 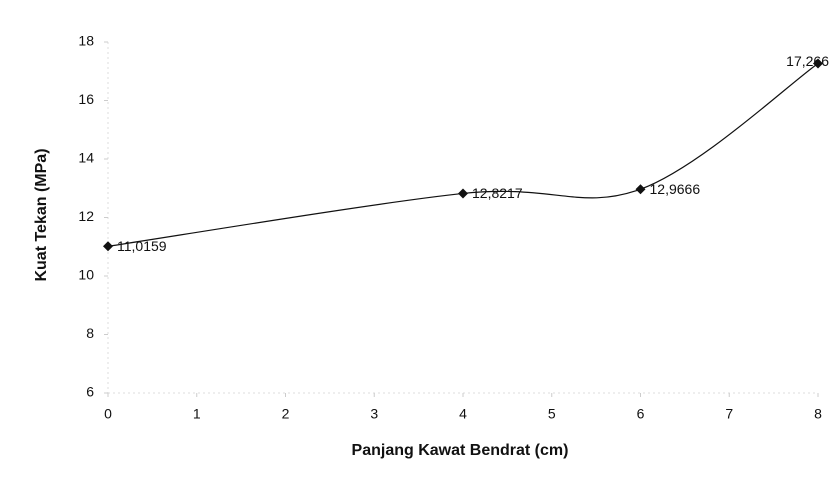 I want to click on data-label: 11,0159, so click(x=142, y=246).